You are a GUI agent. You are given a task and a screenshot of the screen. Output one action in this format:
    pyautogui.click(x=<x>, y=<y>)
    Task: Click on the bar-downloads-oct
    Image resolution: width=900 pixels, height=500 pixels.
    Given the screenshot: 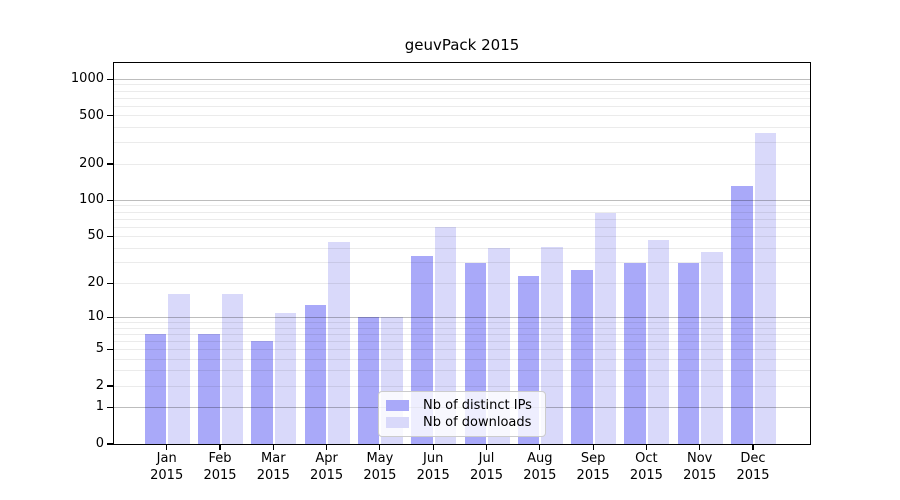 What is the action you would take?
    pyautogui.click(x=658, y=341)
    